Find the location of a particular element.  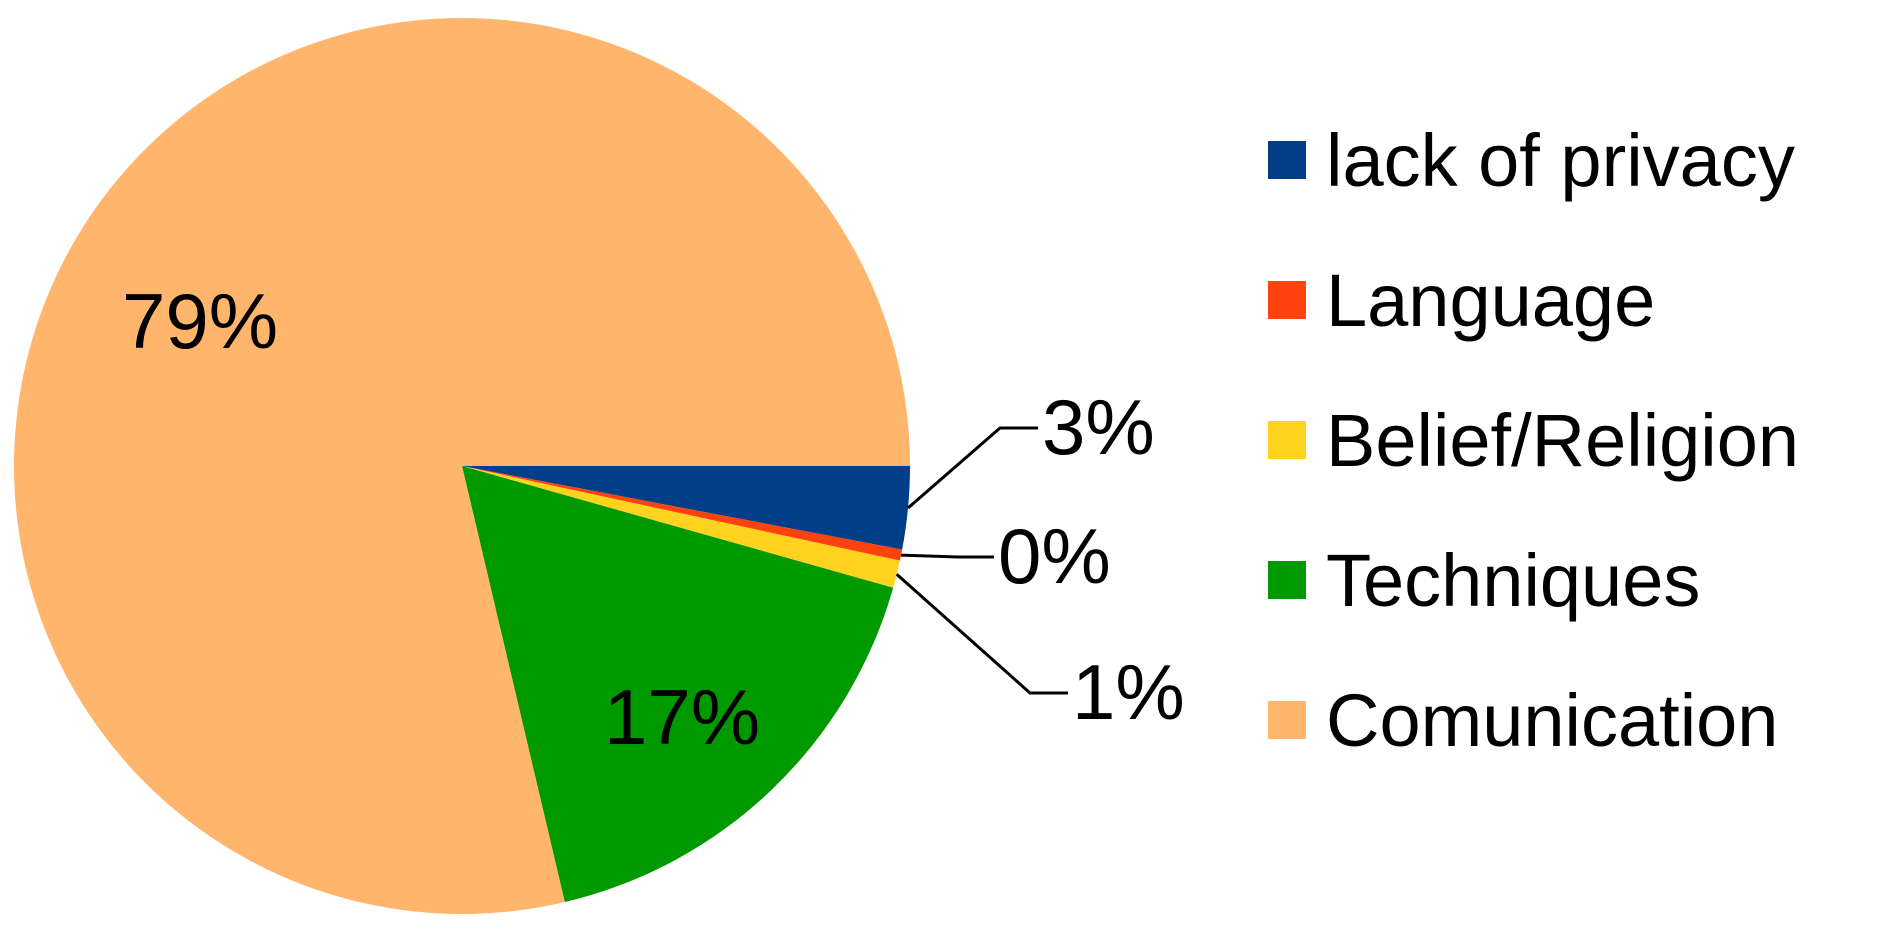

data-label-lack-of-privacy: 3% is located at coordinates (1098, 427).